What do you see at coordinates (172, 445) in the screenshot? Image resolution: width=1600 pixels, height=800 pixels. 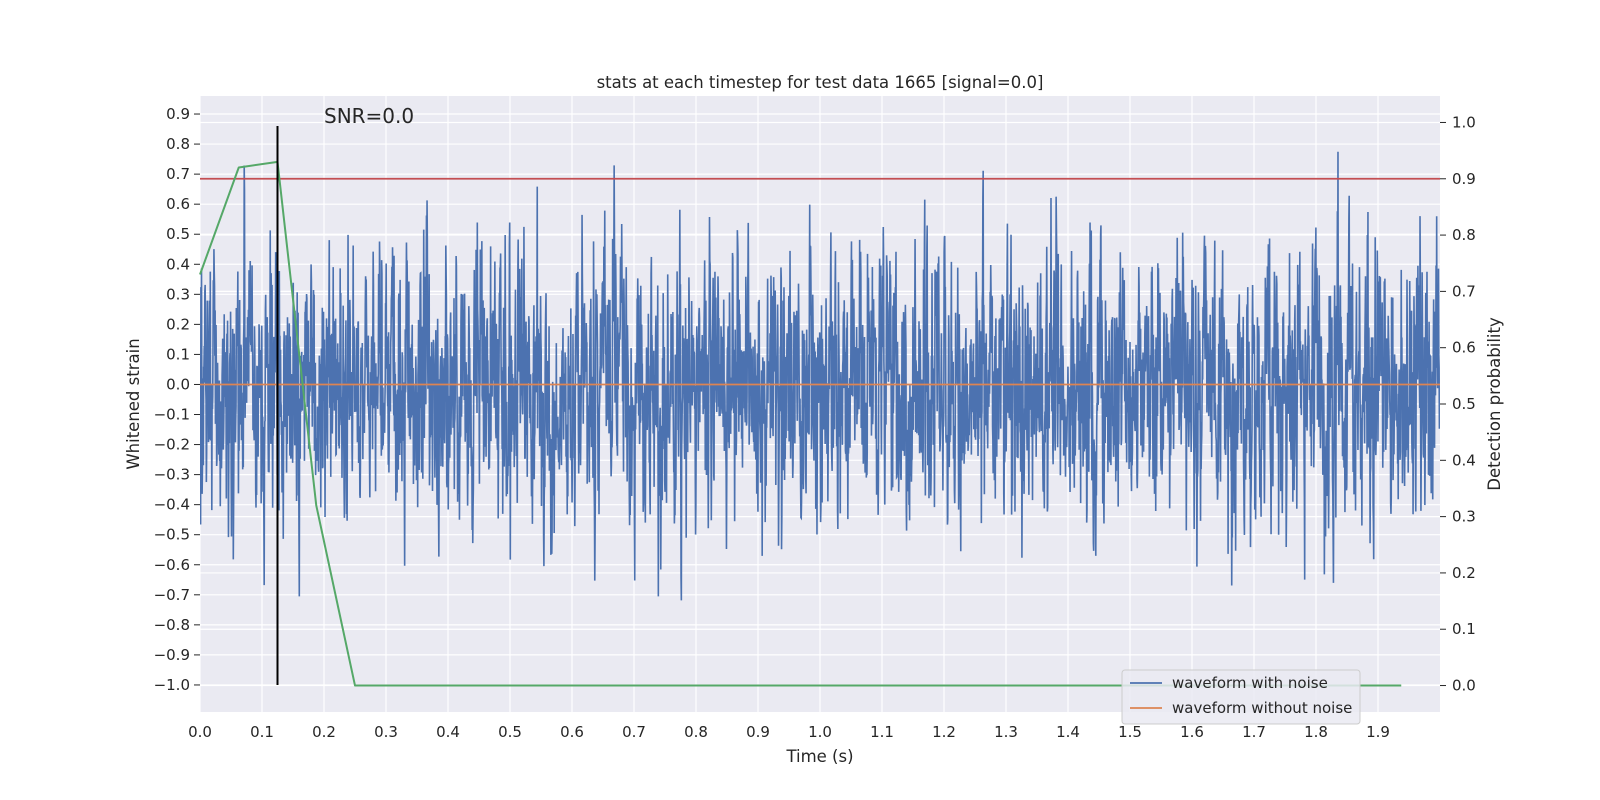 I see `y-left-tick-label: −0.2` at bounding box center [172, 445].